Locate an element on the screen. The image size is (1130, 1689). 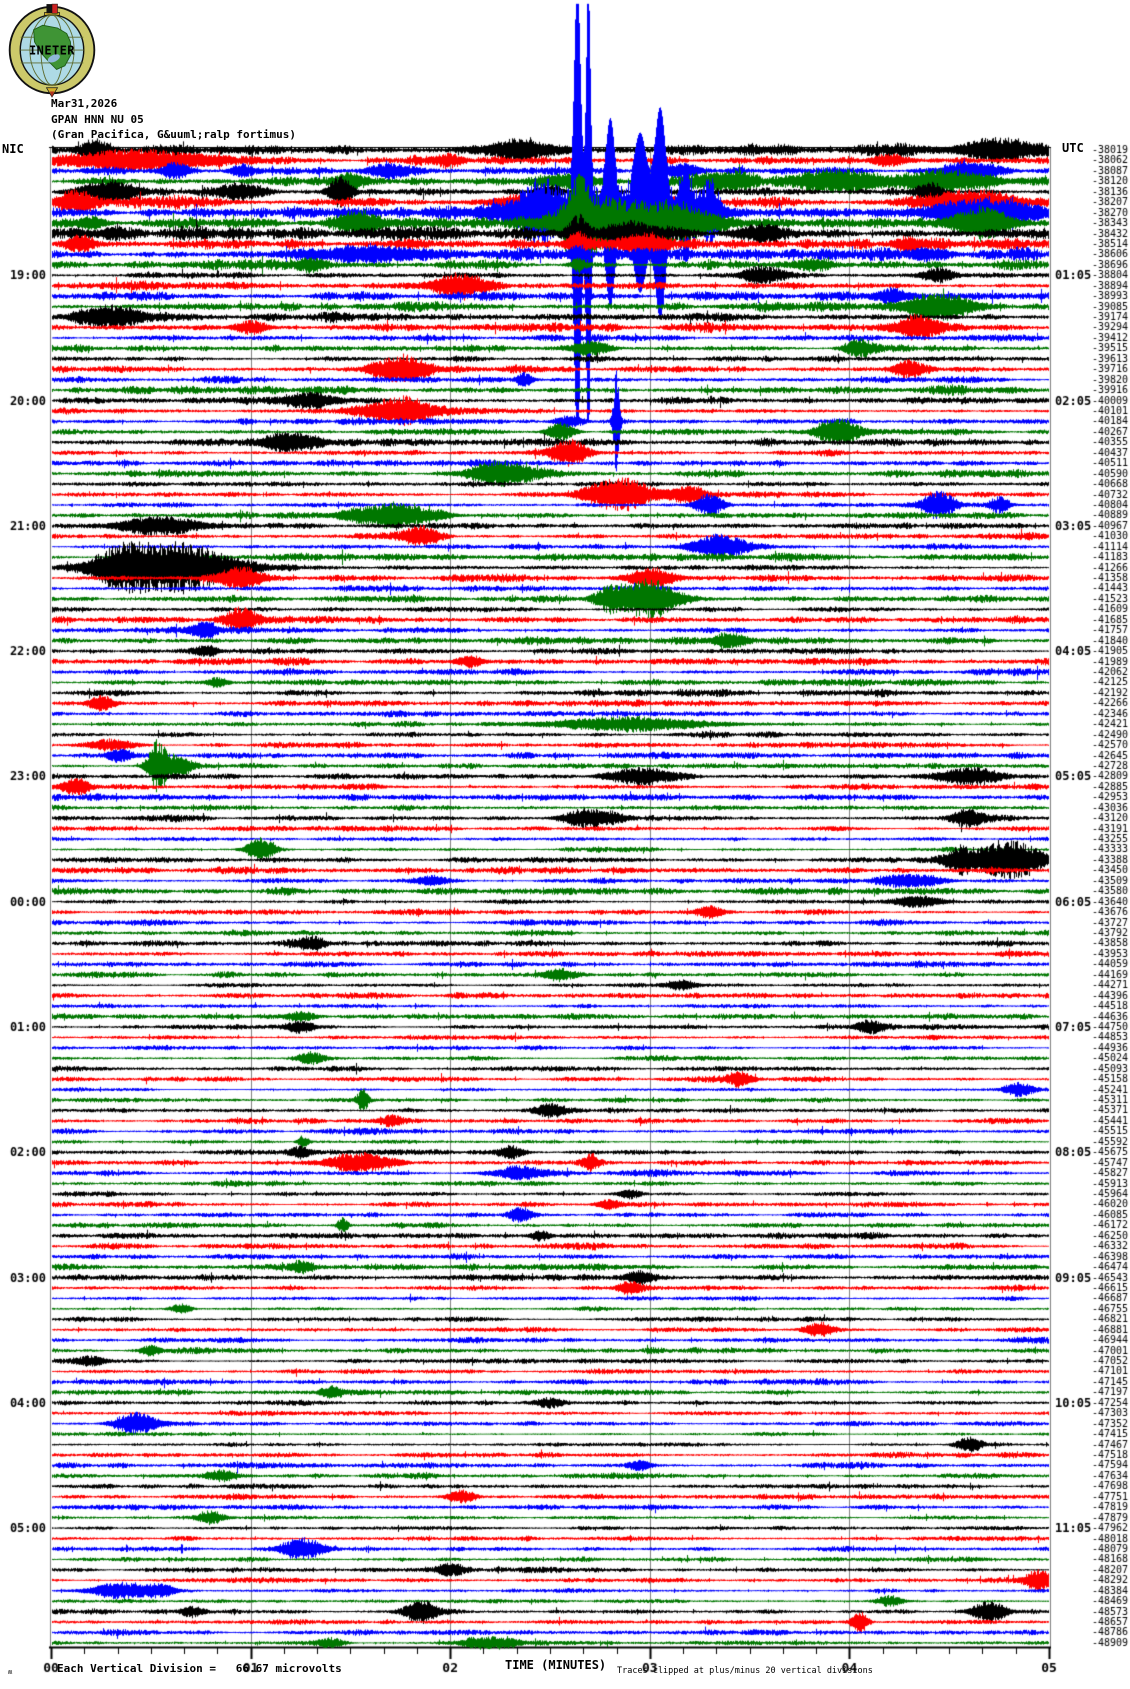
logo-flag-red is located at coordinates (54, 8).